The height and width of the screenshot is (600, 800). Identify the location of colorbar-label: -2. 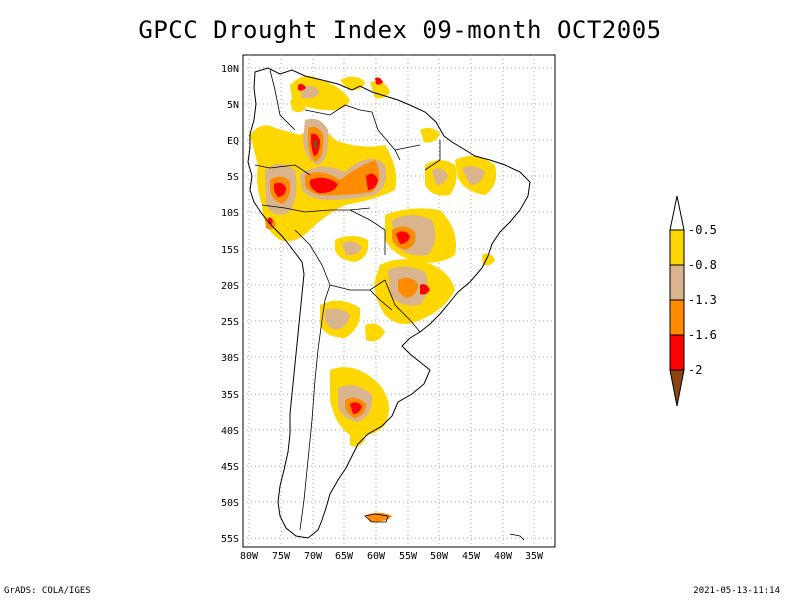
(695, 370).